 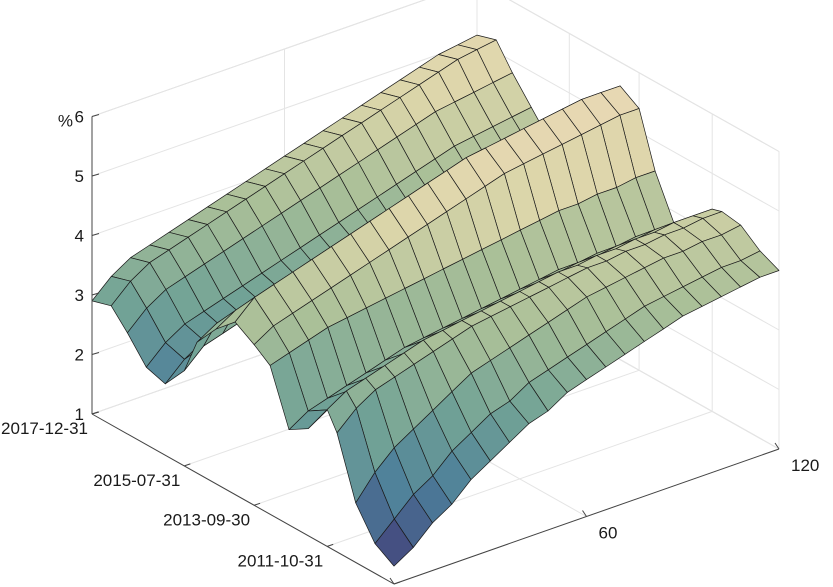 What do you see at coordinates (44, 428) in the screenshot?
I see `date-tick-label-2017-12-31: 2017-12-31` at bounding box center [44, 428].